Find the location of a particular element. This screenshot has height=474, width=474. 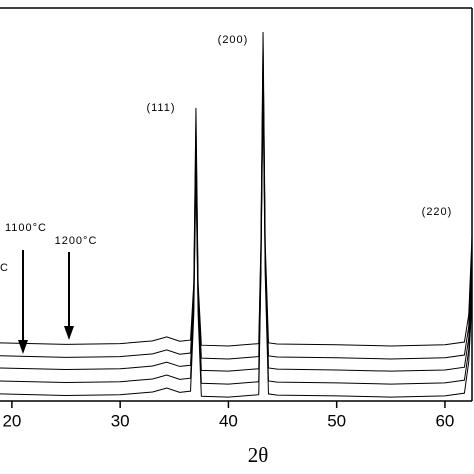

annotation: C is located at coordinates (4, 268).